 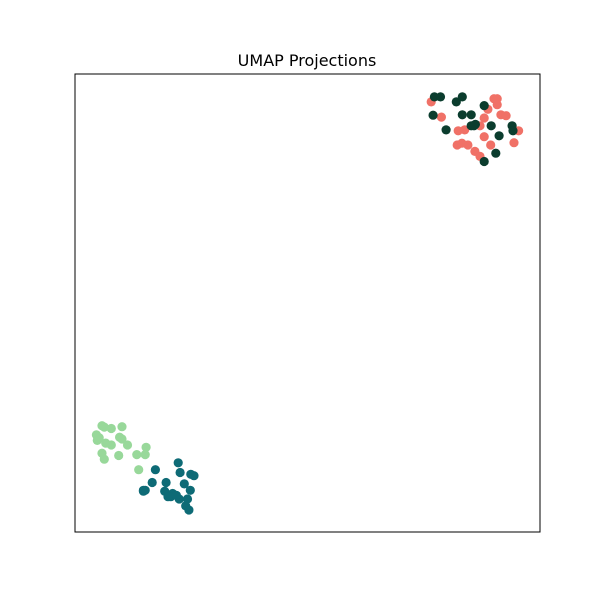 I want to click on chart-title: UMAP Projections, so click(x=307, y=60).